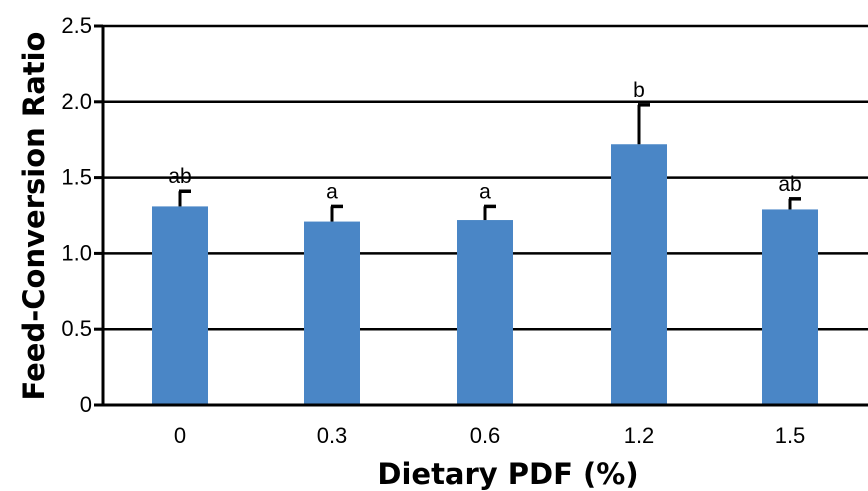 The width and height of the screenshot is (868, 491). I want to click on x-tick-label-1: 0.3, so click(332, 435).